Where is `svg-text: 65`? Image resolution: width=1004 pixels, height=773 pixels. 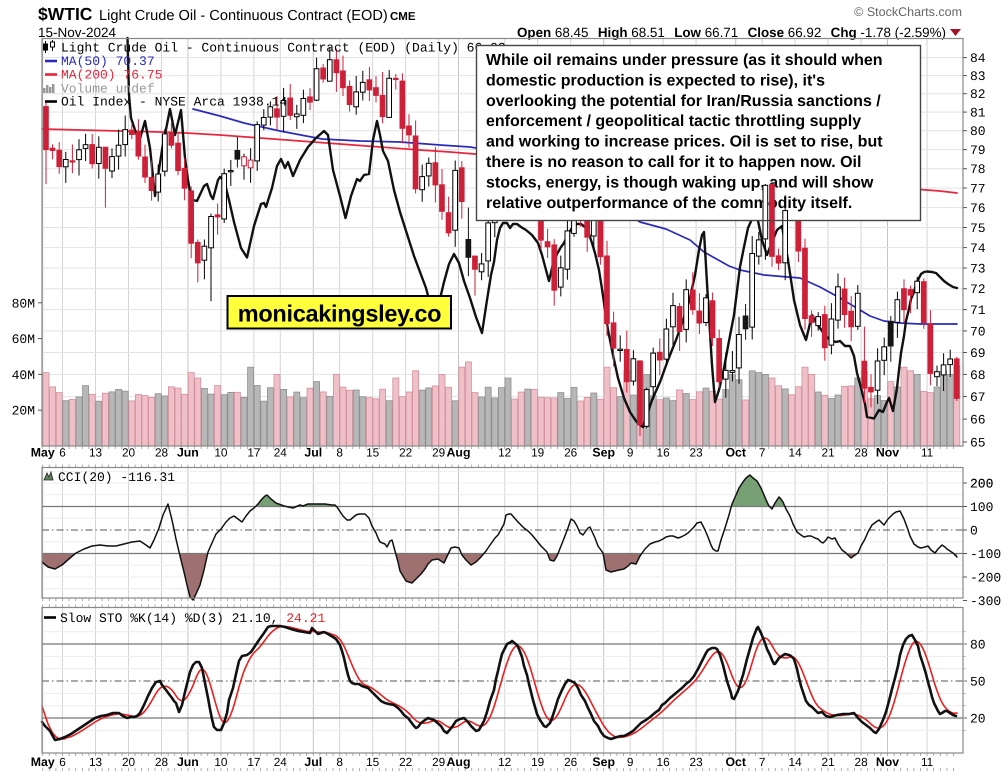
svg-text: 65 is located at coordinates (978, 442).